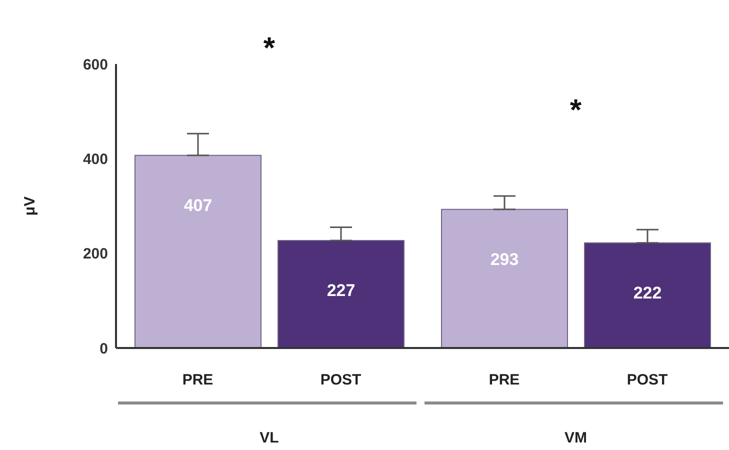 The width and height of the screenshot is (729, 450). I want to click on text: PRE, so click(504, 380).